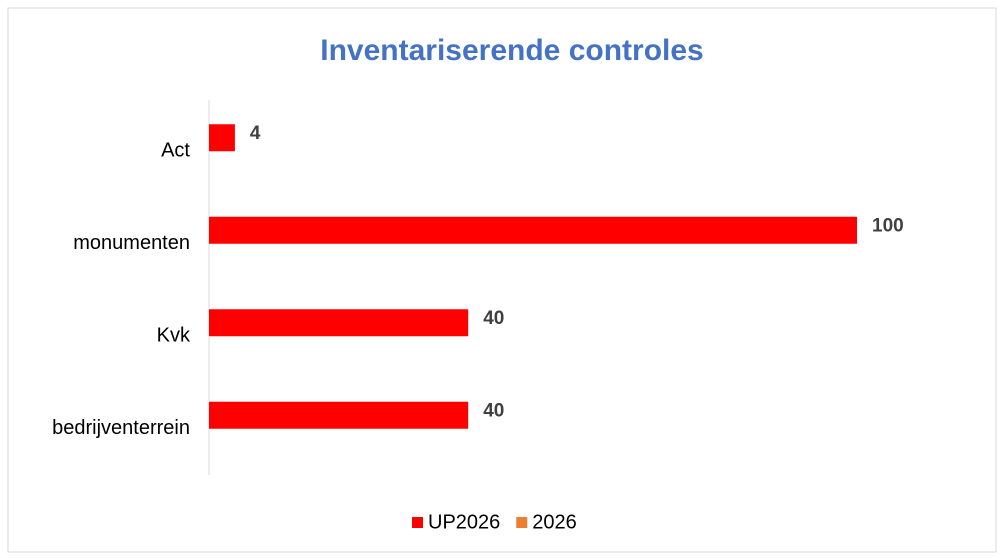 The image size is (1004, 558). I want to click on data-label: 100, so click(888, 225).